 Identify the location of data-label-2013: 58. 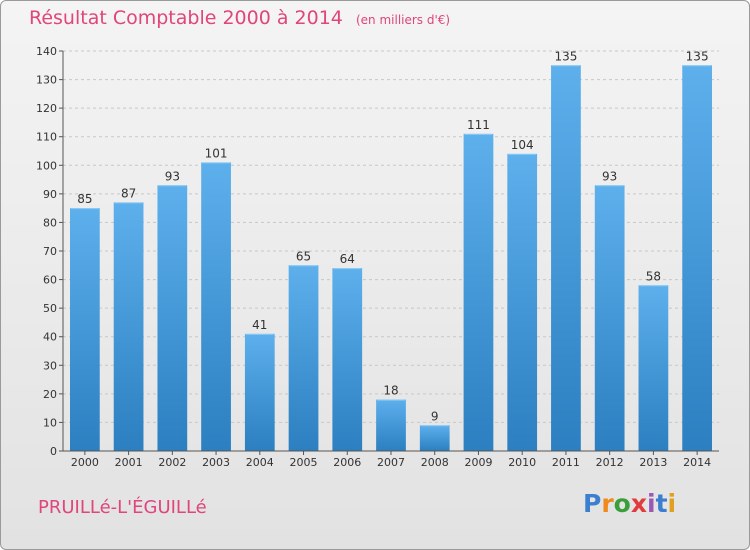
(653, 276).